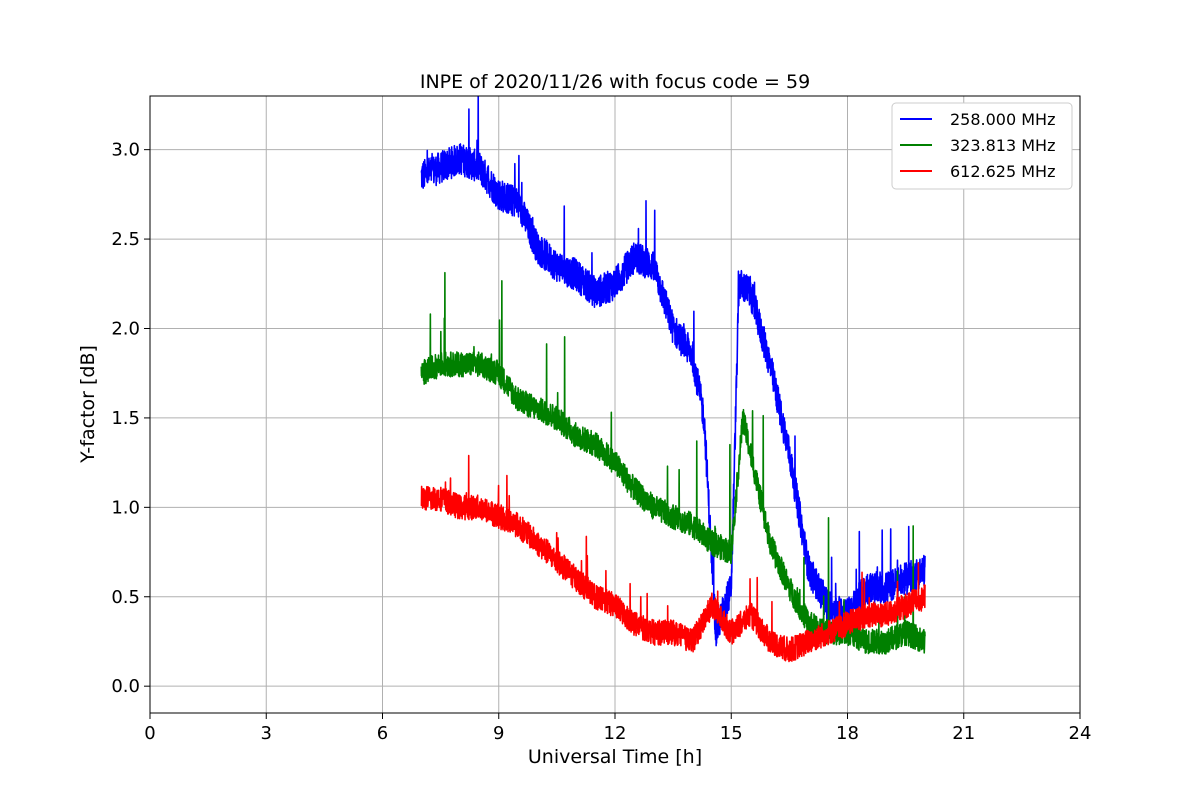 Image resolution: width=1200 pixels, height=800 pixels. Describe the element at coordinates (1002, 171) in the screenshot. I see `legend-label: 612.625 MHz` at that location.